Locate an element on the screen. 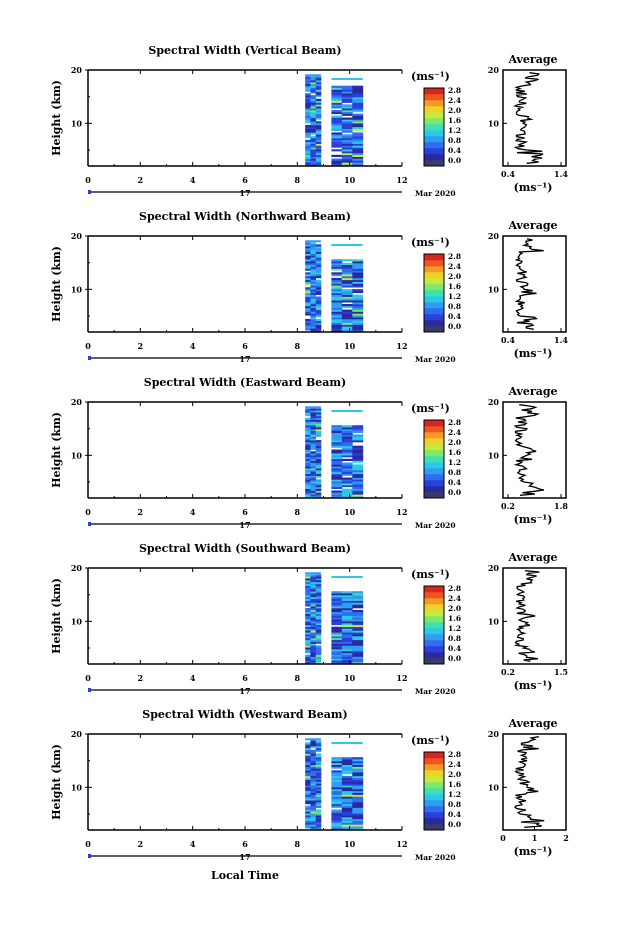 The image size is (623, 929). avg-frame is located at coordinates (534, 616).